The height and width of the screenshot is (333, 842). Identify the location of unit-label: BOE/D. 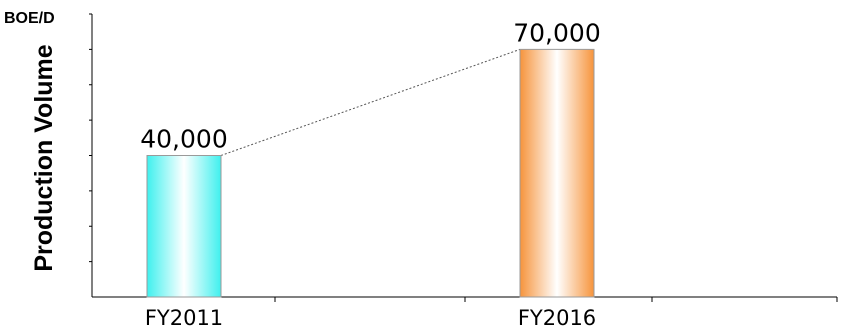
(29, 18).